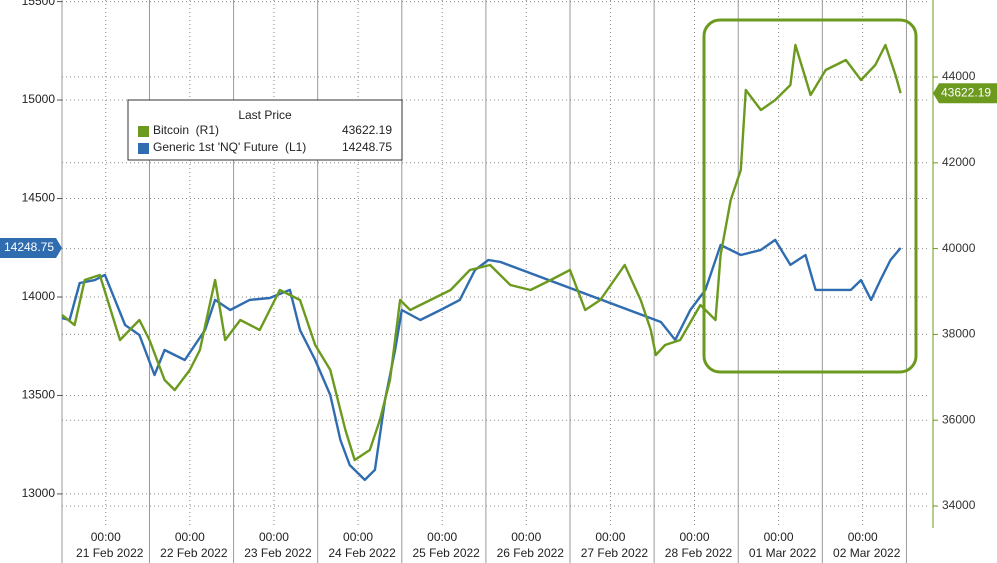 This screenshot has width=997, height=563. Describe the element at coordinates (39, 493) in the screenshot. I see `y-tick-label: 13000` at that location.